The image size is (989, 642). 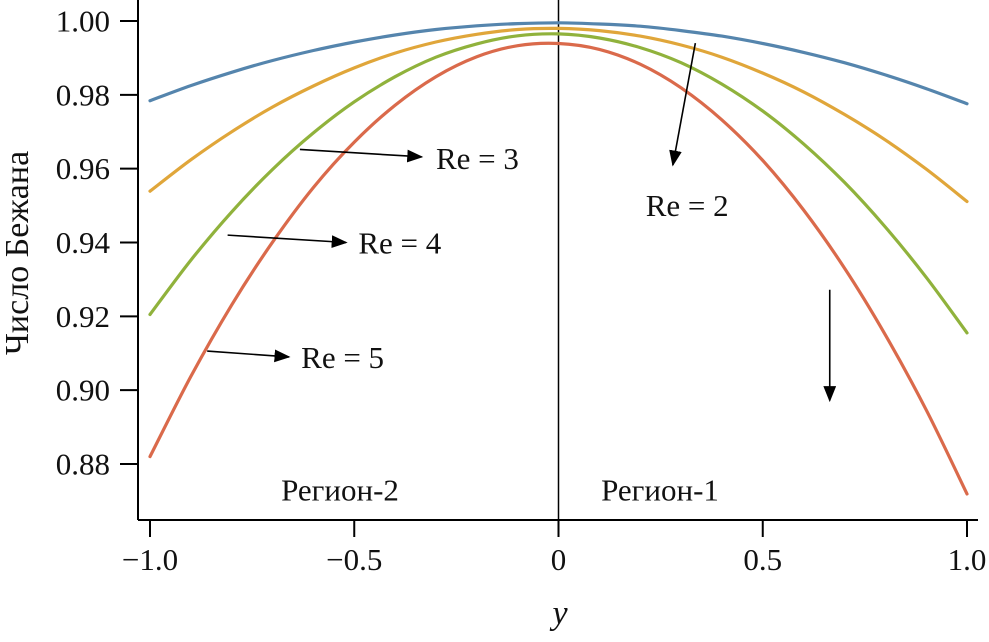 What do you see at coordinates (660, 490) in the screenshot?
I see `region-right-label: Регион-1` at bounding box center [660, 490].